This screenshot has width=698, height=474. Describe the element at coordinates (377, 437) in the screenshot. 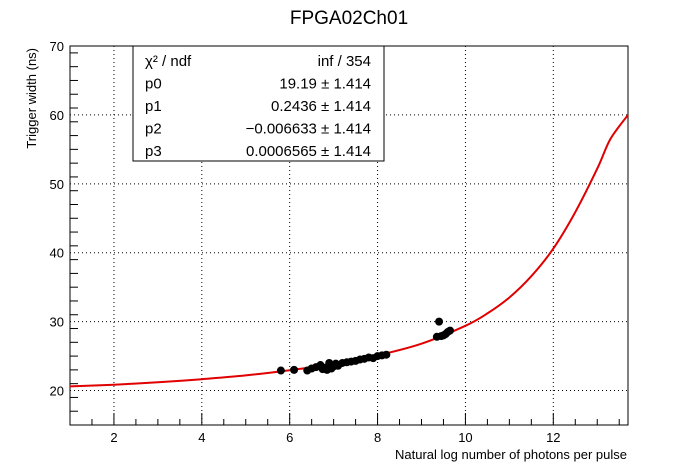

I see `x-tick-label-3: 8` at that location.